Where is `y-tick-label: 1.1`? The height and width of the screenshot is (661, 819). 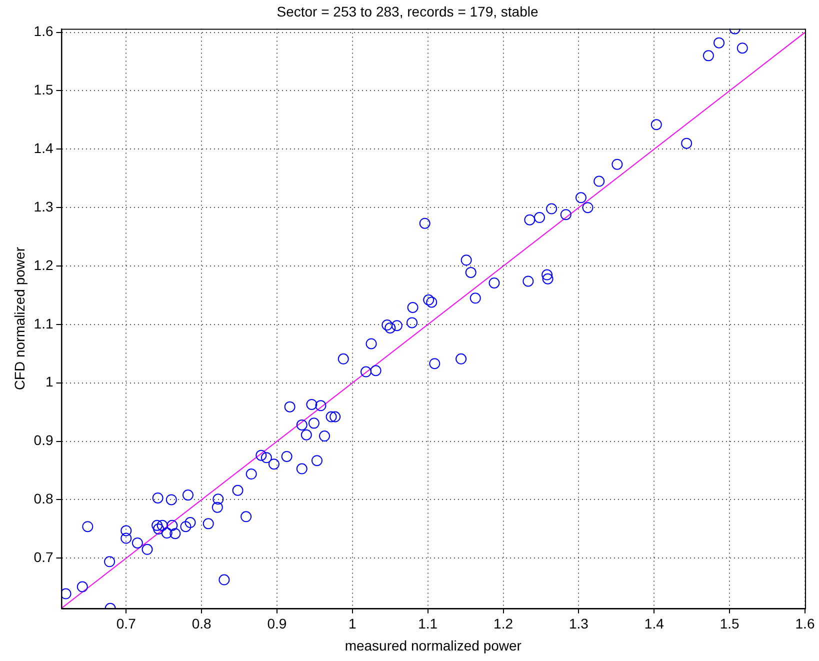
y-tick-label: 1.1 is located at coordinates (44, 323).